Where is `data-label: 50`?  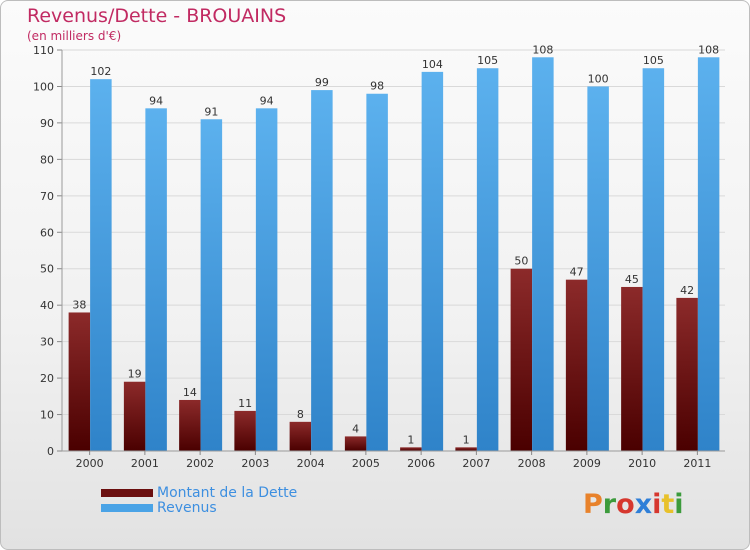 data-label: 50 is located at coordinates (521, 261).